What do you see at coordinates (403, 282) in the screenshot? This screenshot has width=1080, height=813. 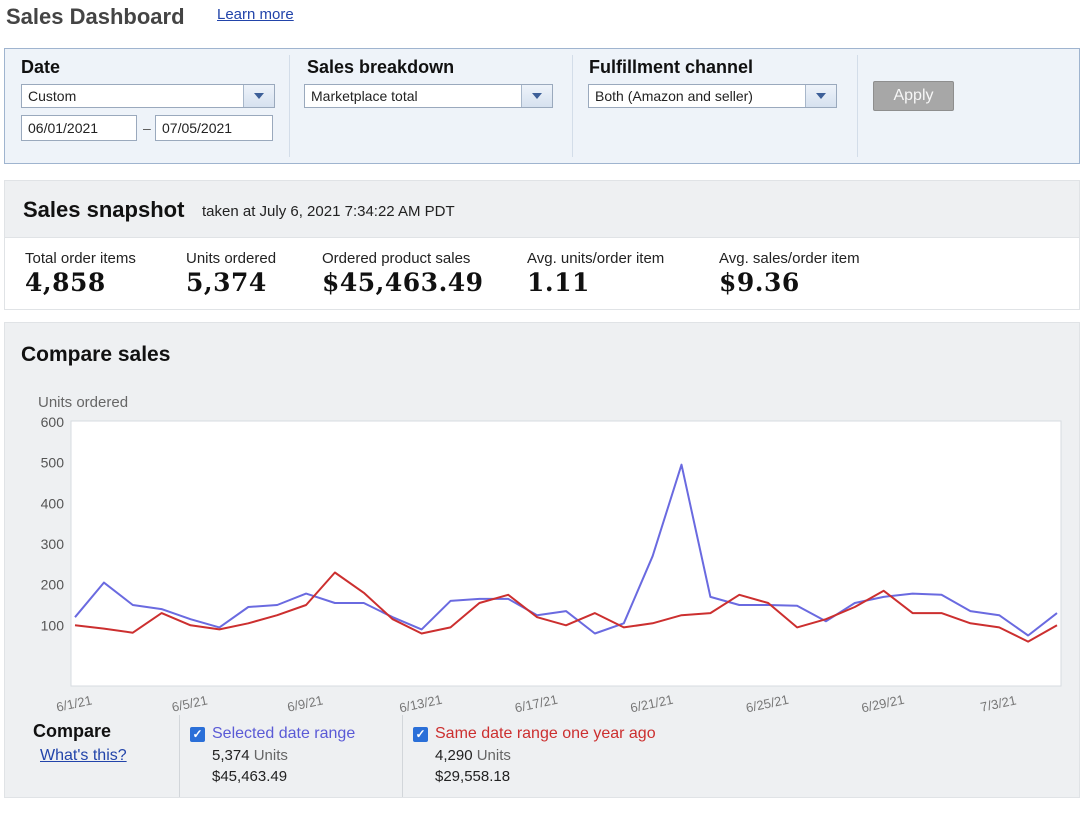 I see `metric-value: $45,463.49` at bounding box center [403, 282].